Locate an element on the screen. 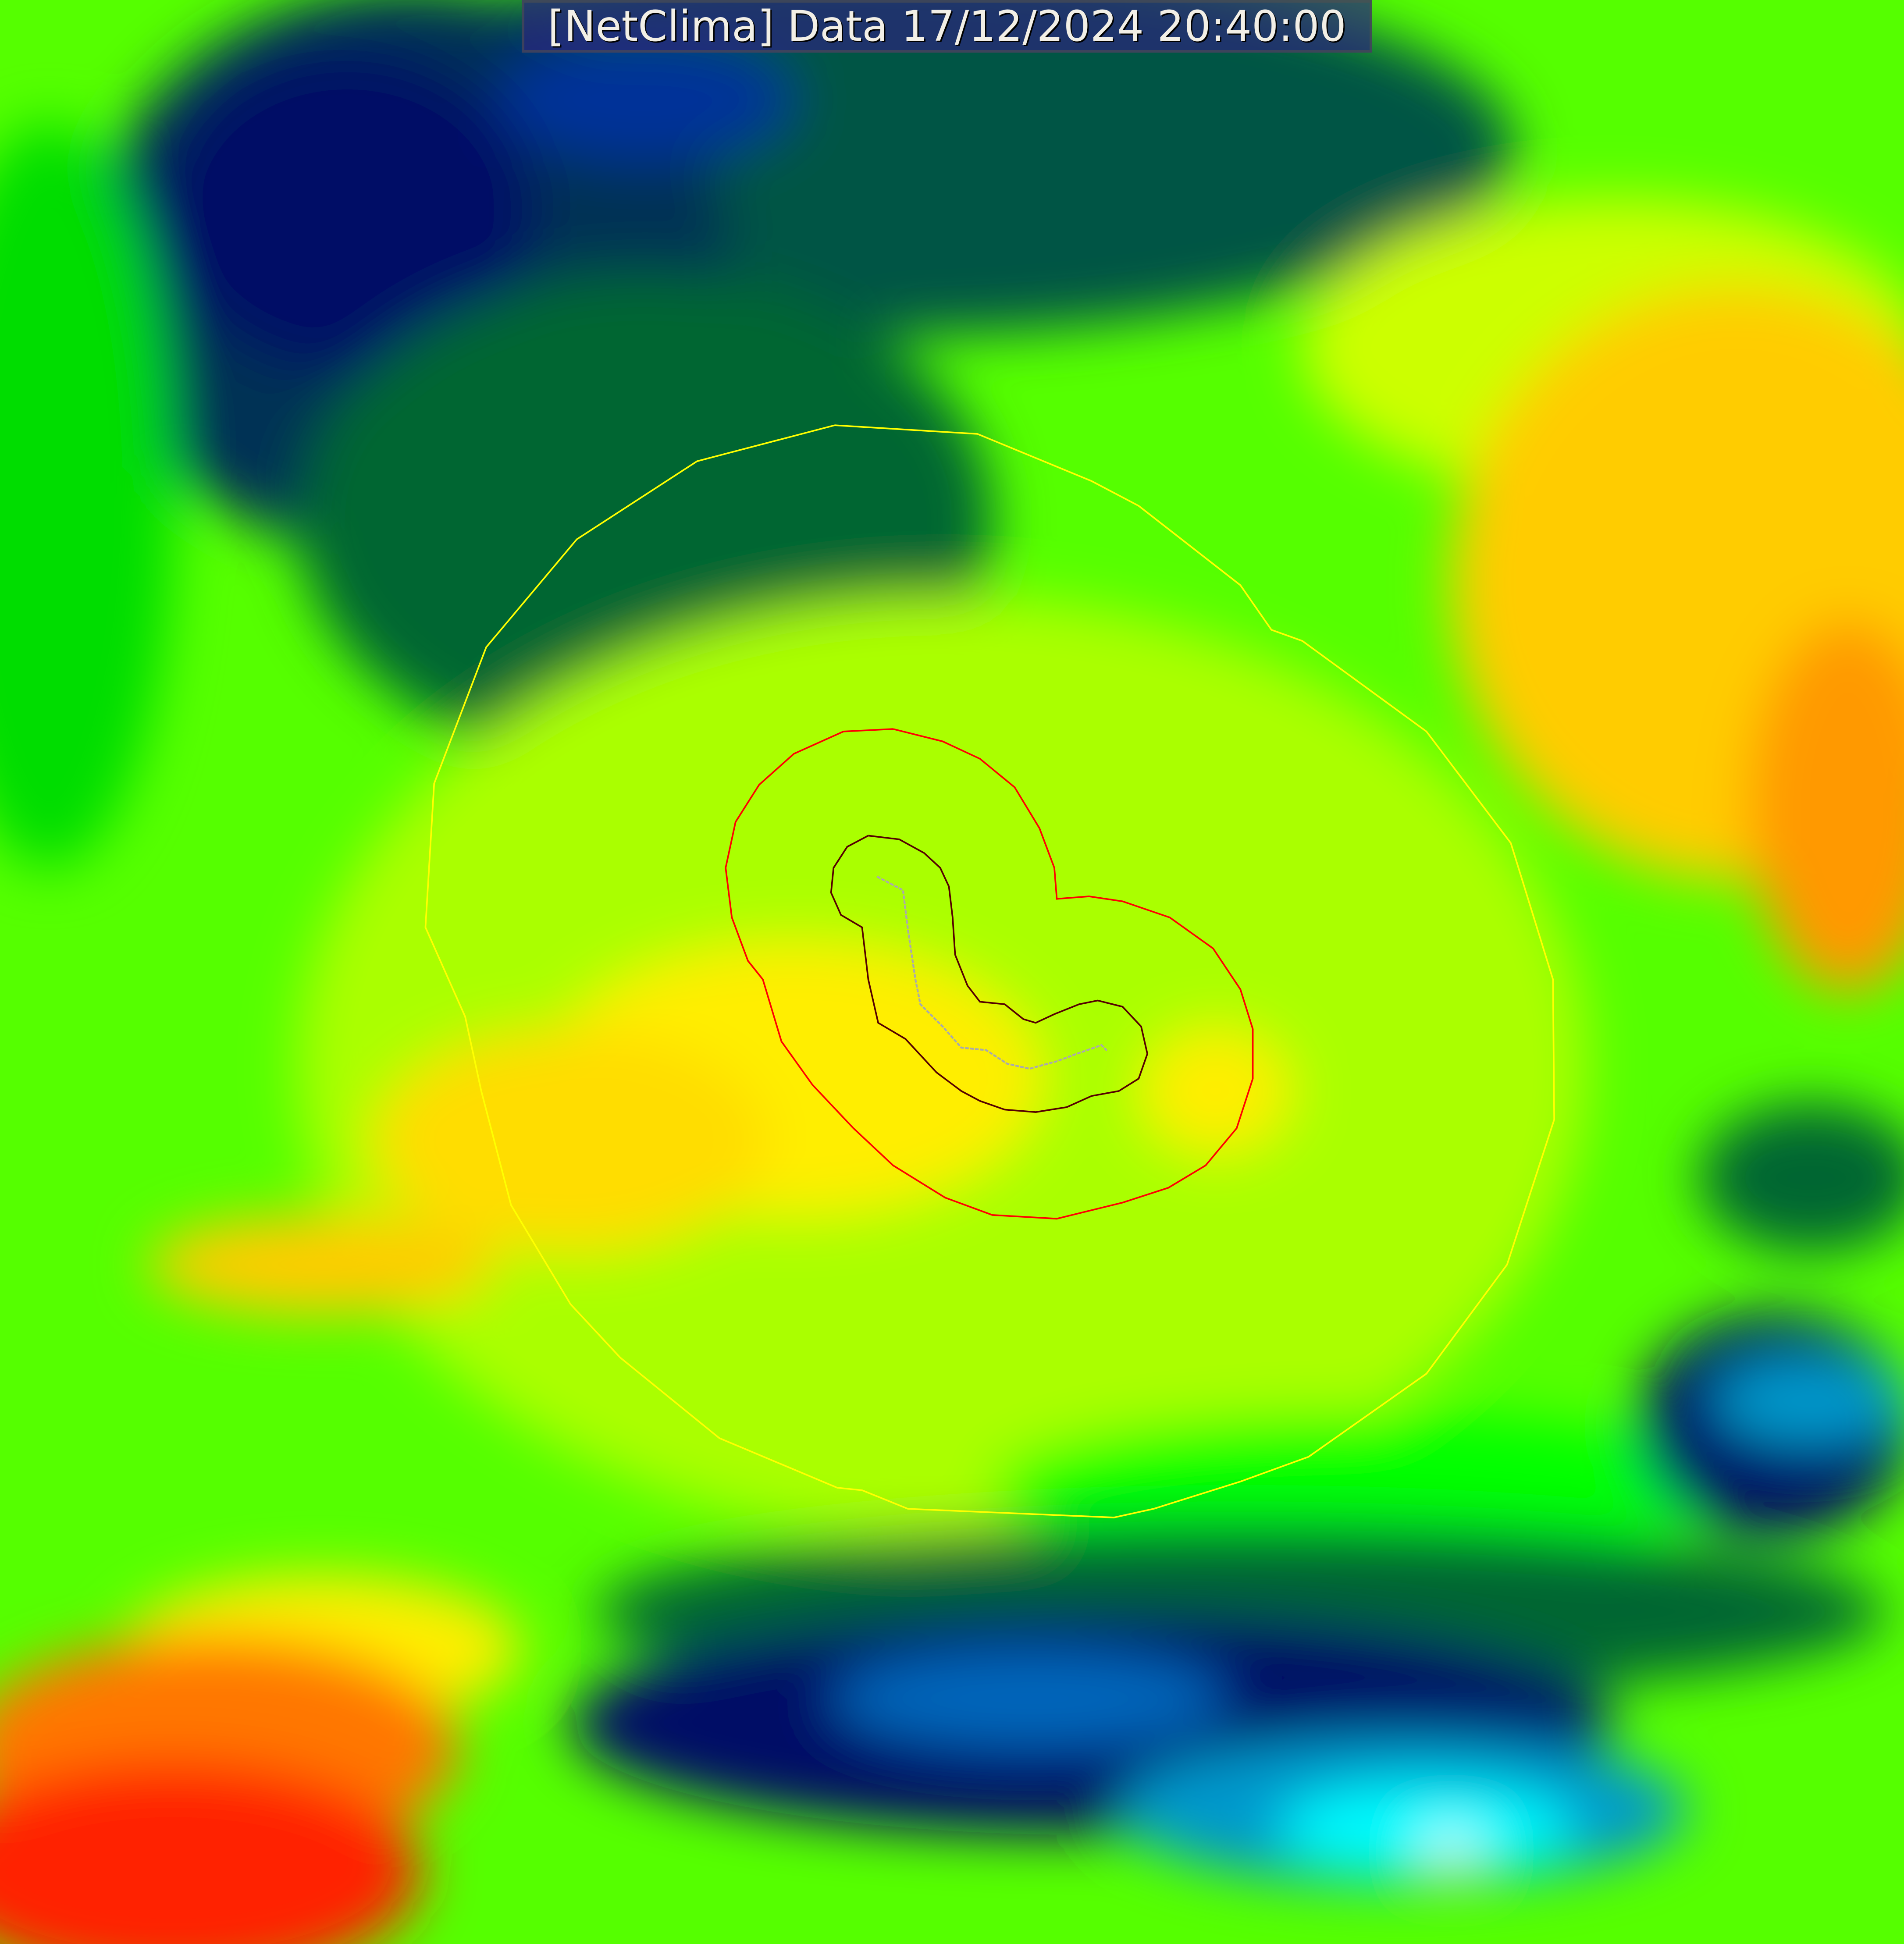  contour-inner is located at coordinates (989, 974).